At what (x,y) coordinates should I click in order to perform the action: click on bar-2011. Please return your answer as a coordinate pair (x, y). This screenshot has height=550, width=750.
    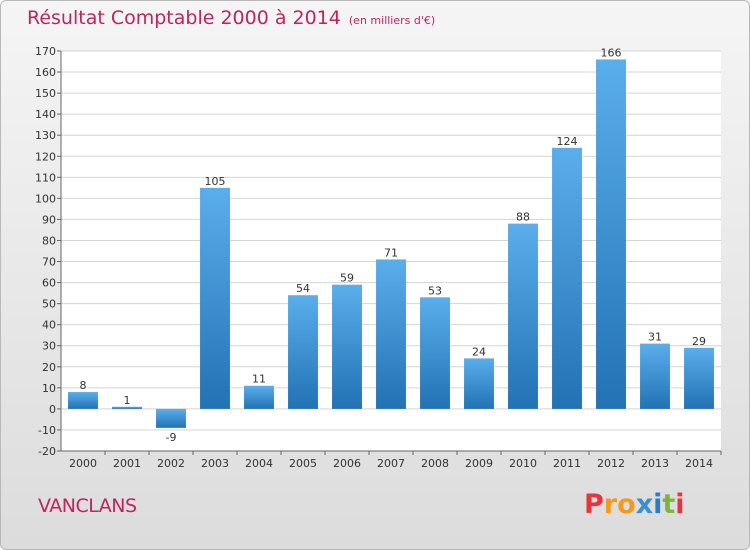
    Looking at the image, I should click on (567, 278).